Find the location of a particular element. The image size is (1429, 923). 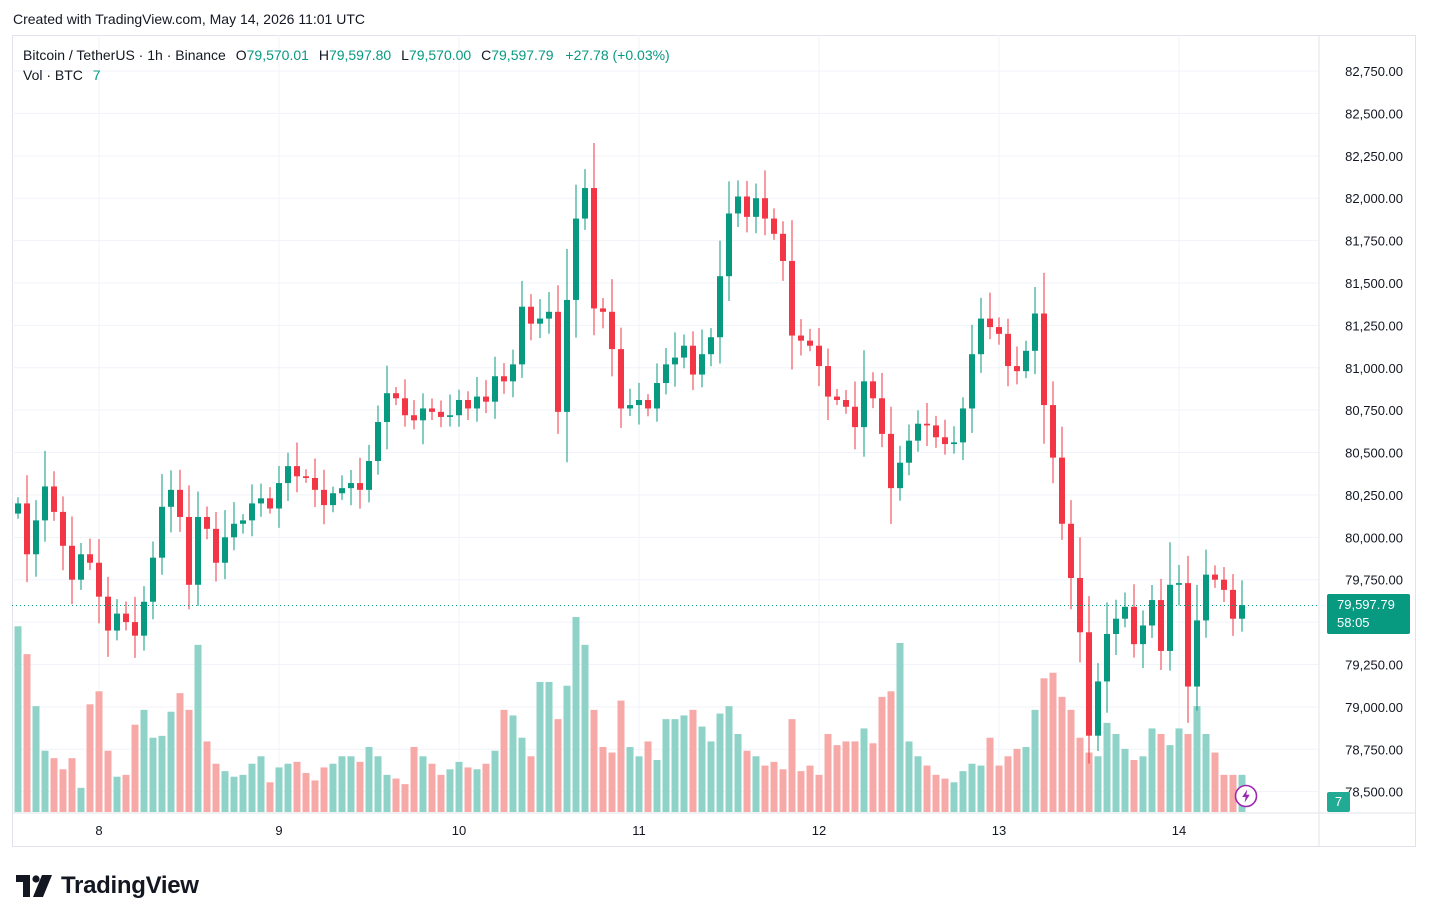

tradingview-logo: TradingView is located at coordinates (107, 886).